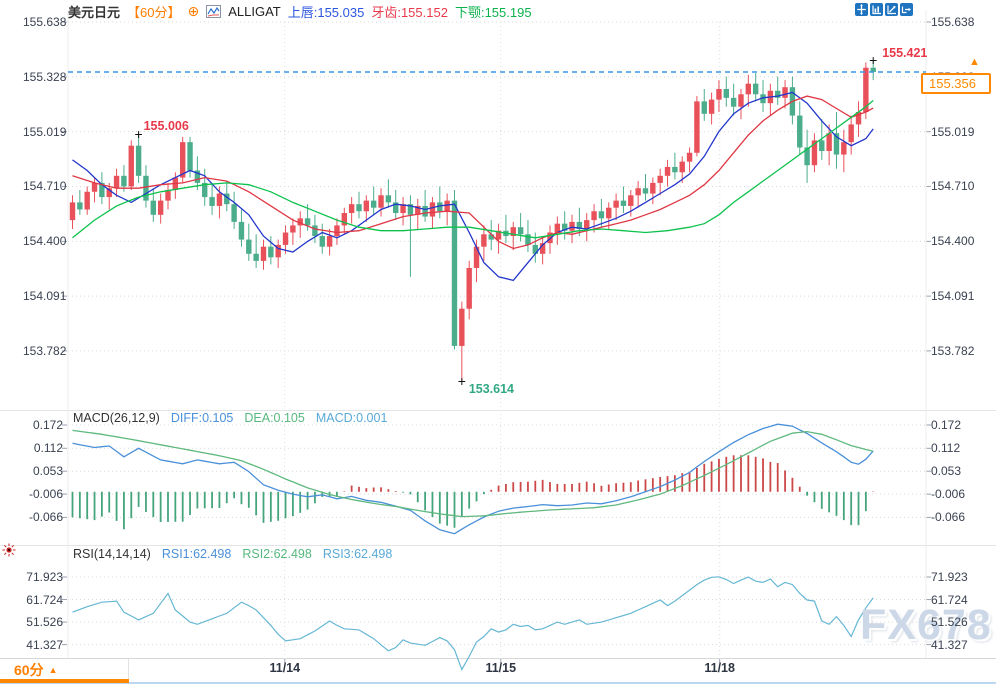 This screenshot has height=684, width=996. I want to click on last-price-tag: 155.356, so click(956, 83).